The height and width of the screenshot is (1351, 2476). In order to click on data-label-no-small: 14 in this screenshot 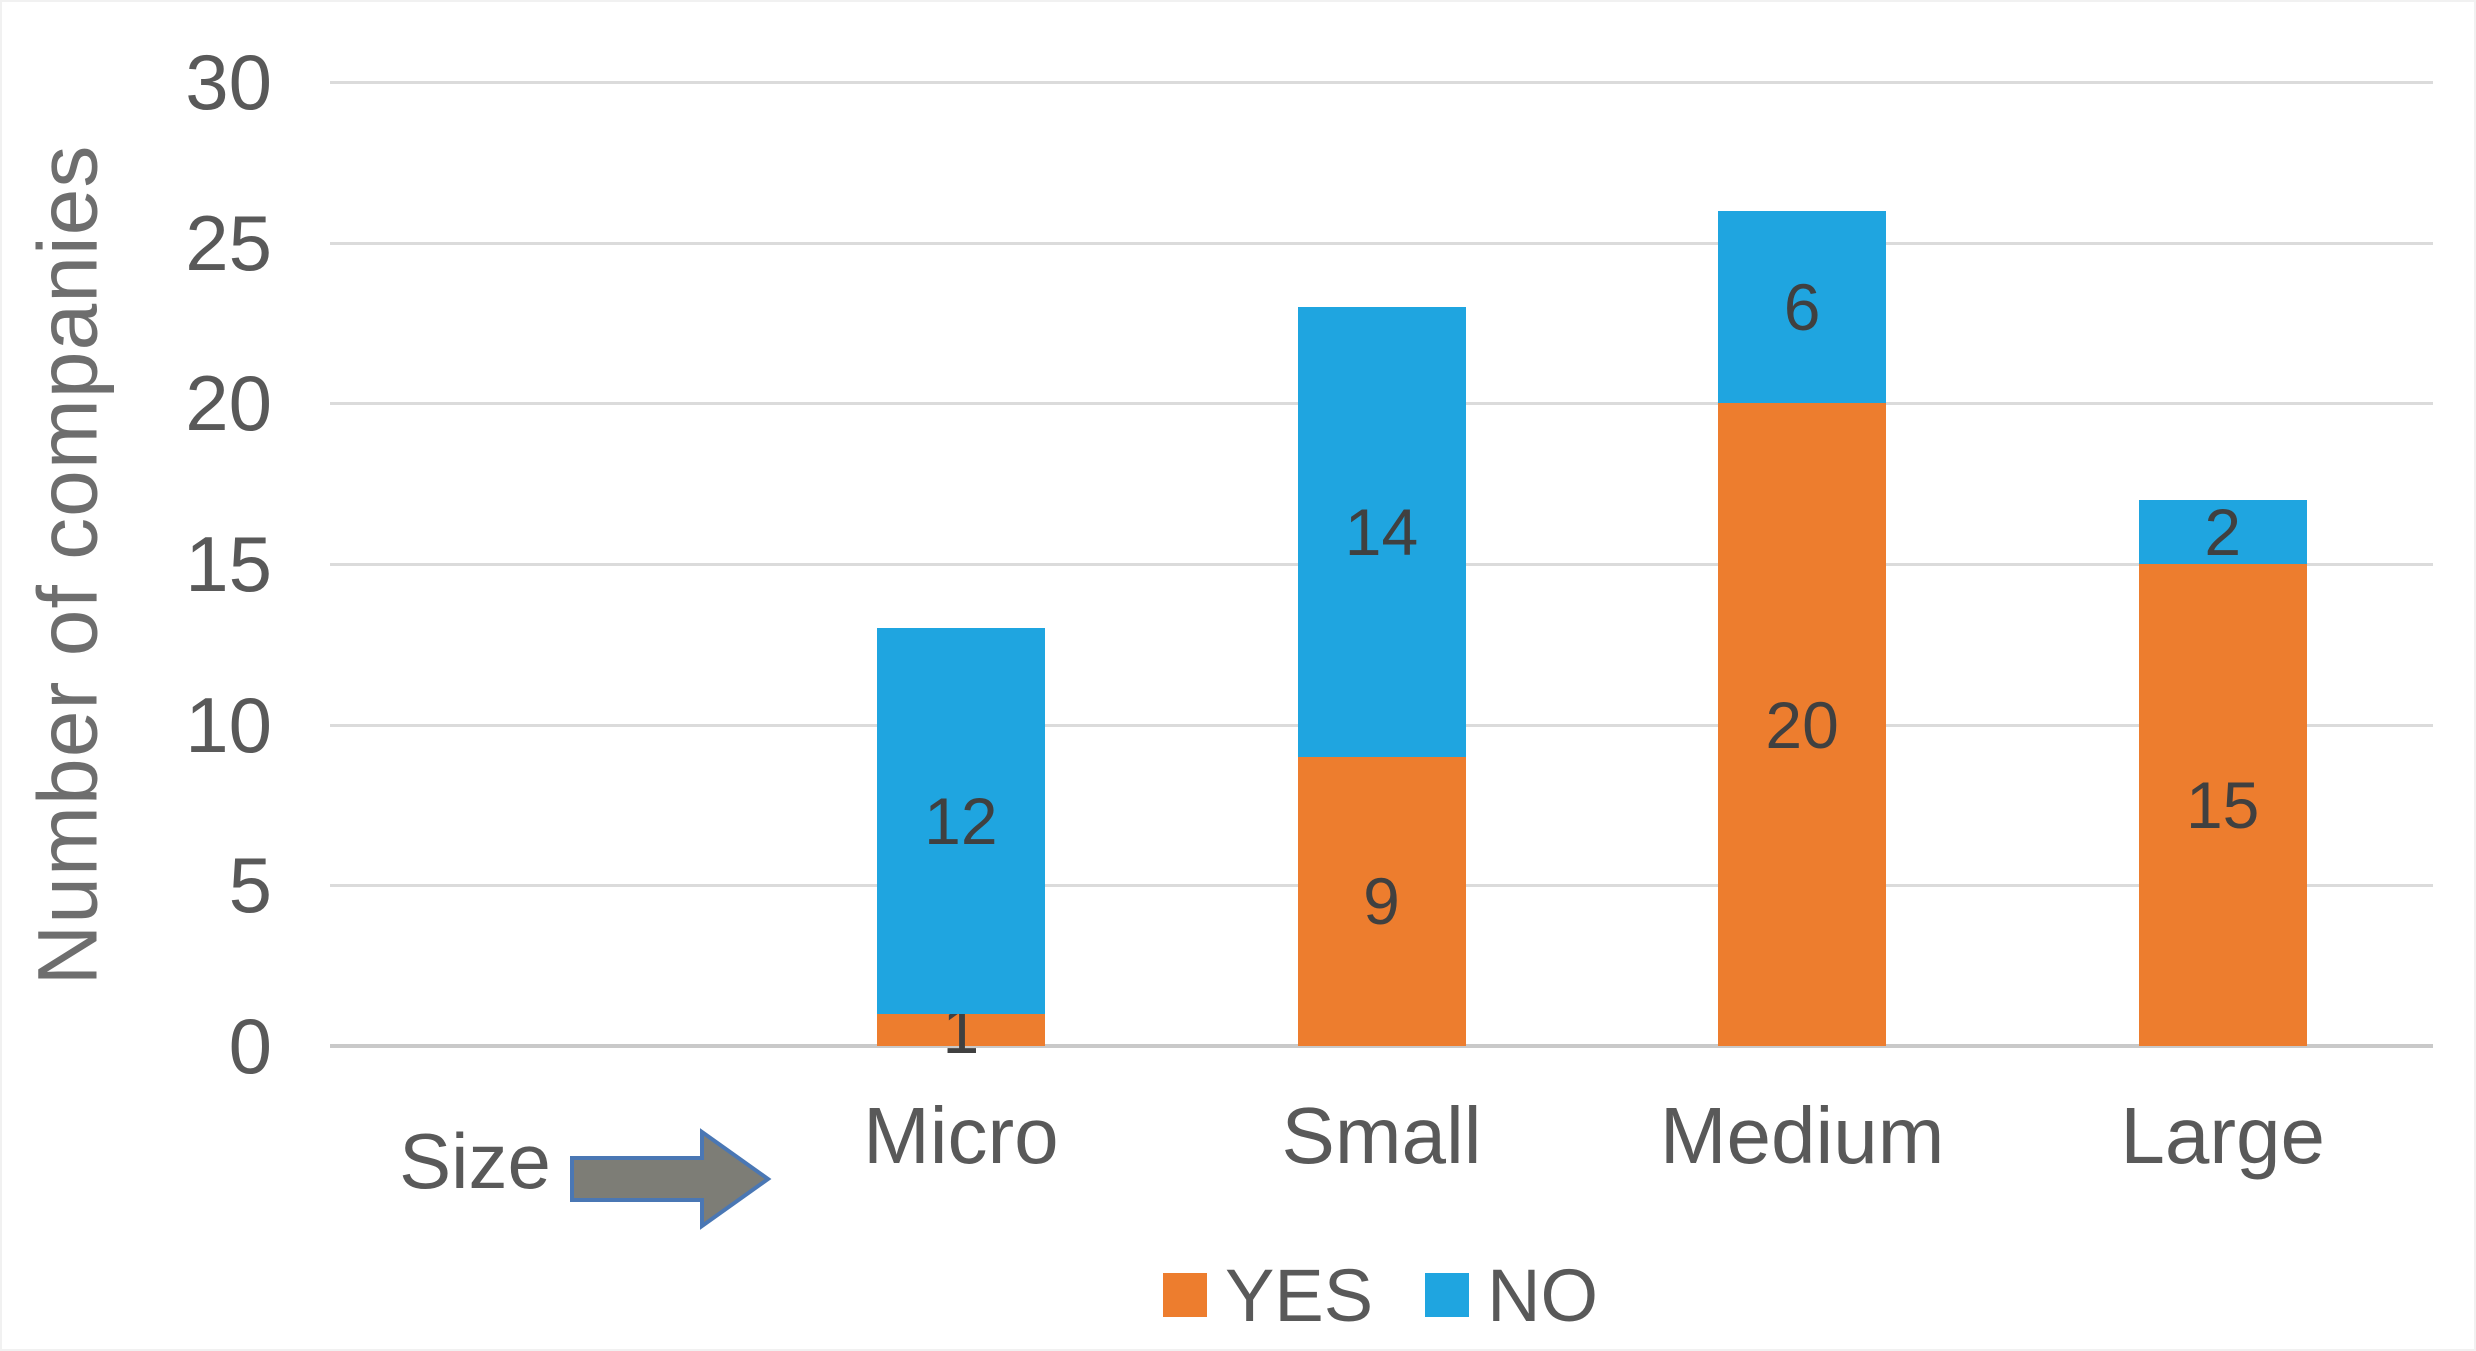, I will do `click(1381, 531)`.